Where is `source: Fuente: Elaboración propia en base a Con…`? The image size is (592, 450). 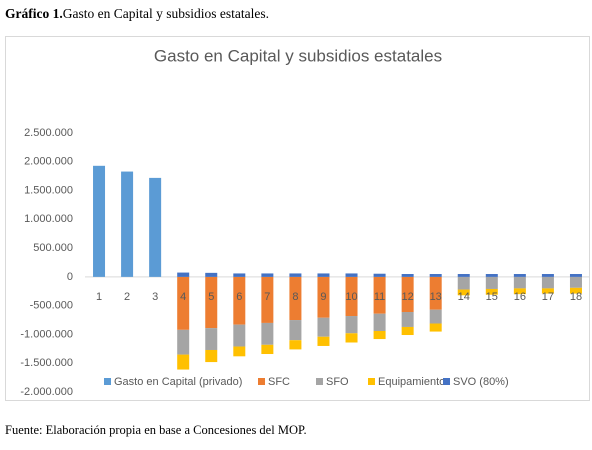
source: Fuente: Elaboración propia en base a Con… is located at coordinates (156, 430).